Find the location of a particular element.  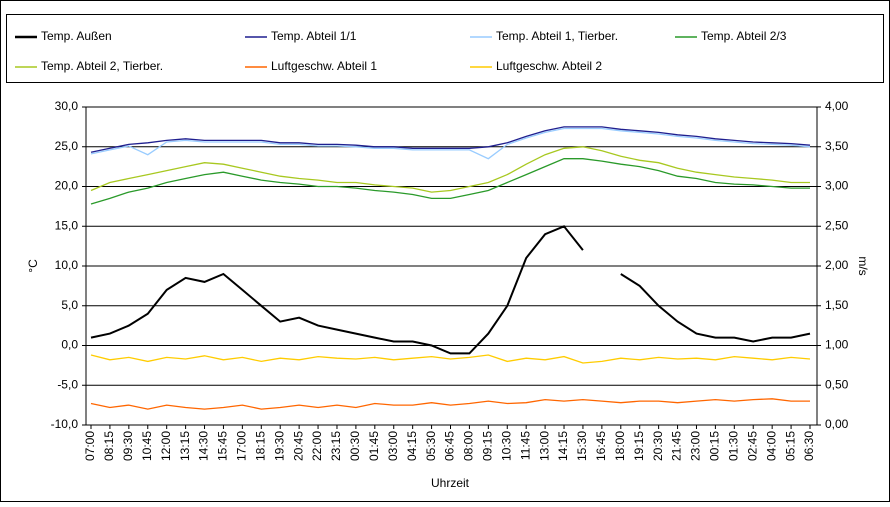

x-tick-label: 04:00 is located at coordinates (771, 446).